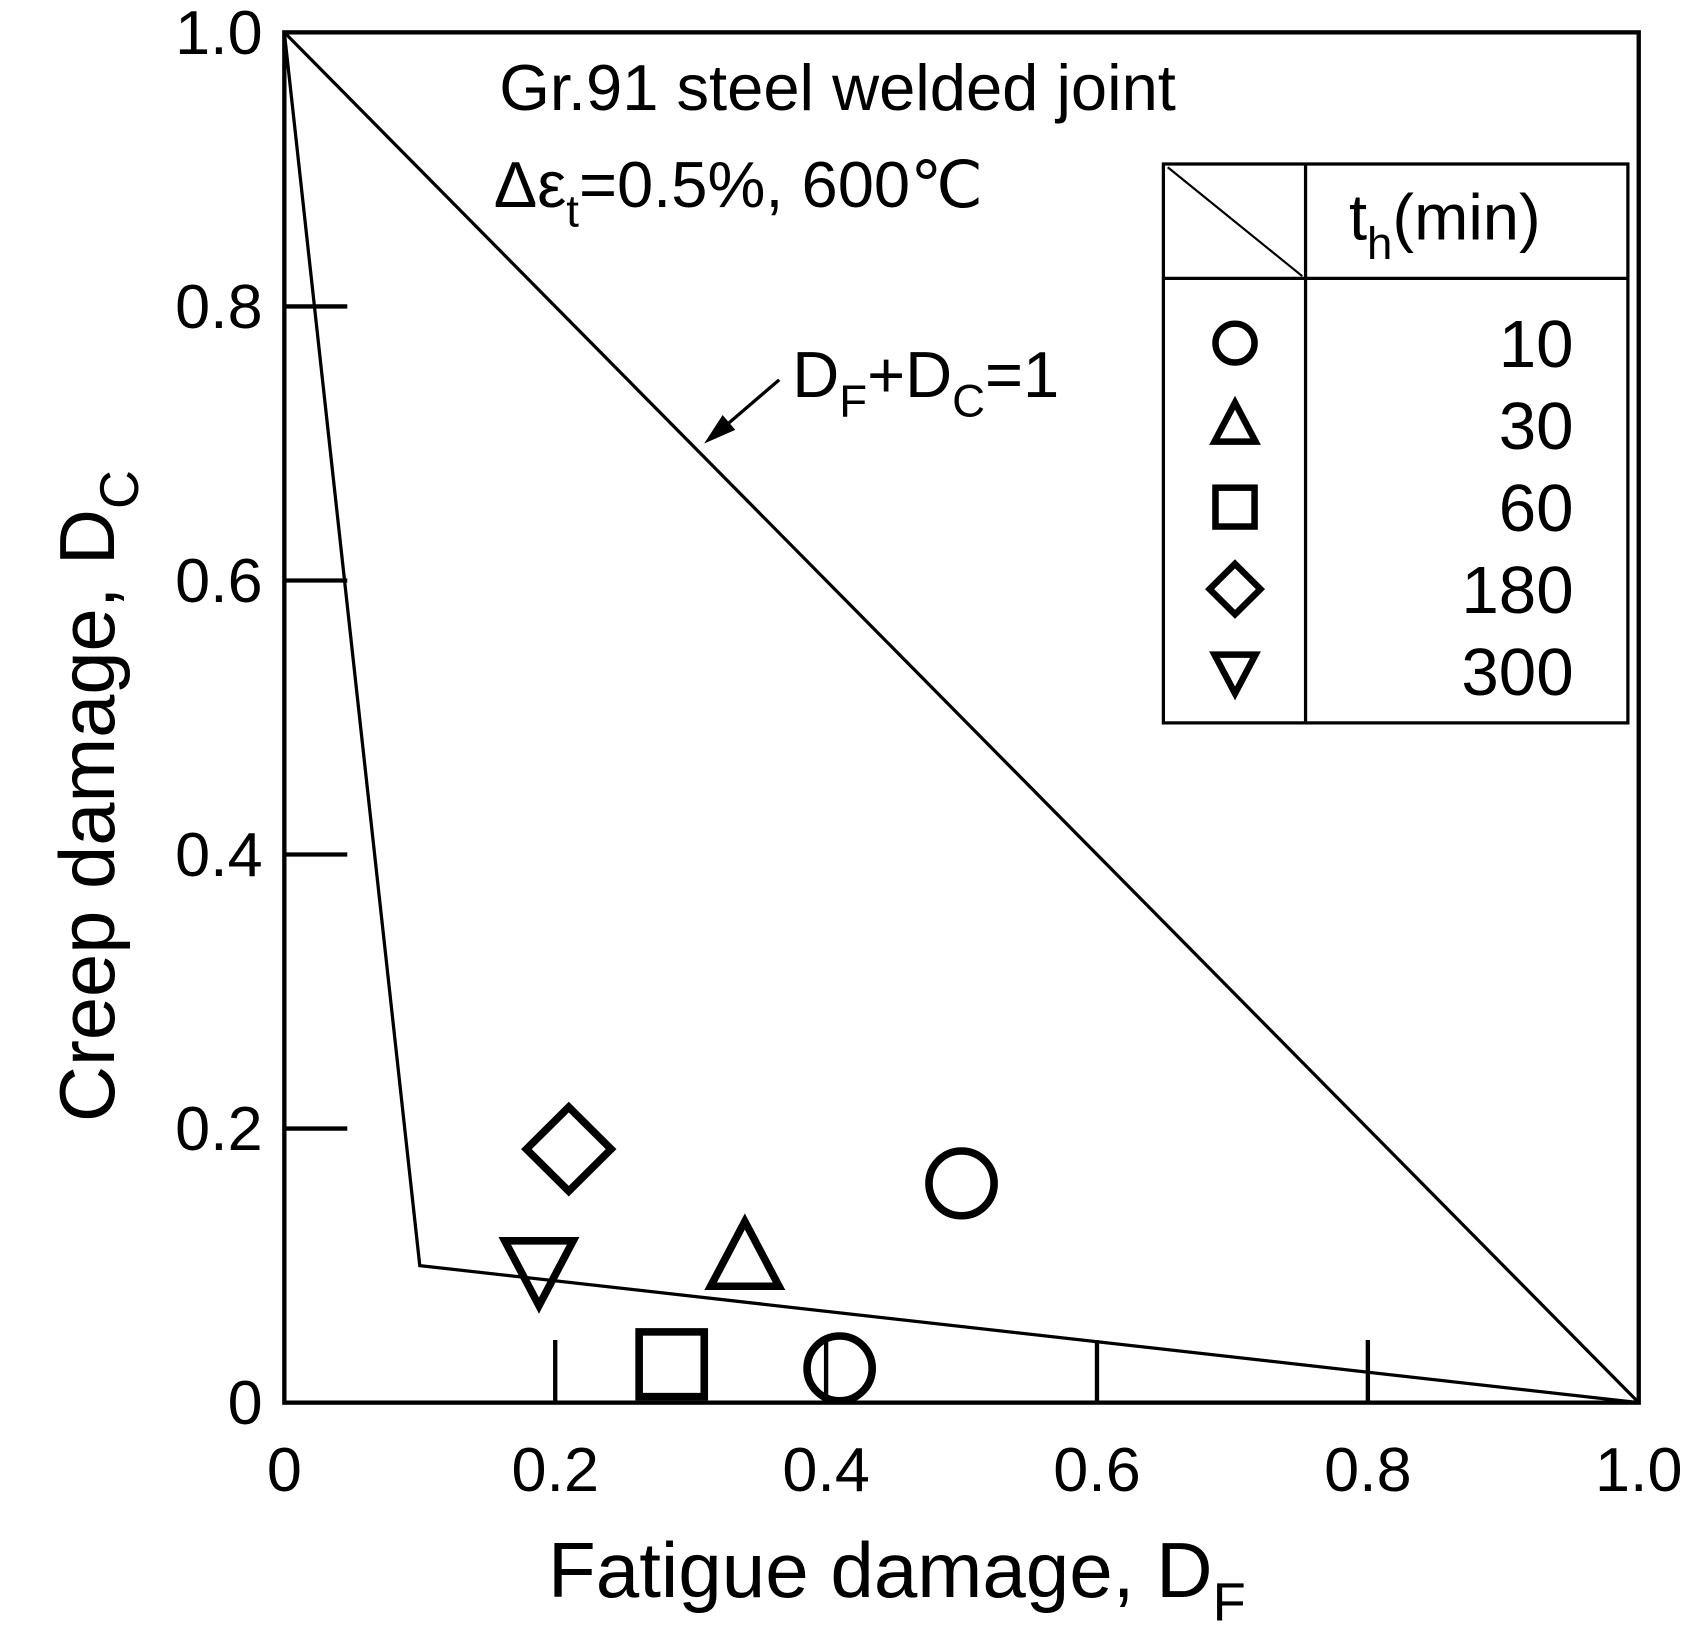 This screenshot has width=1693, height=1640. What do you see at coordinates (738, 192) in the screenshot?
I see `chart-subtitle: Δεt=0.5%, 600℃` at bounding box center [738, 192].